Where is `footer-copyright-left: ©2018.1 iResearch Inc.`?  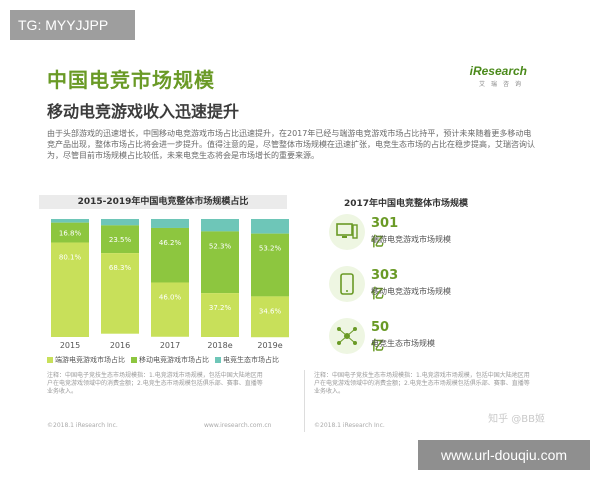
footer-copyright-left: ©2018.1 iResearch Inc. is located at coordinates (82, 425).